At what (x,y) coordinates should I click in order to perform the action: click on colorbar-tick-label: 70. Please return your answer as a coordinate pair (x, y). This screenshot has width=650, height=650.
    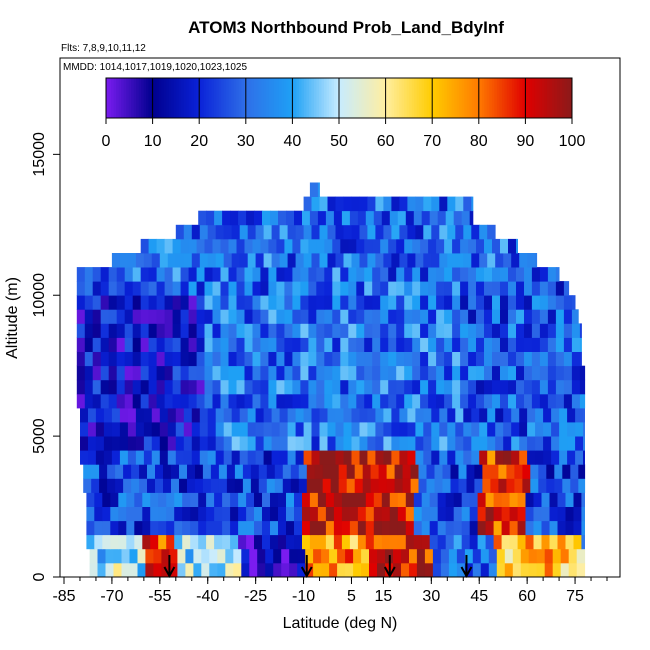
    Looking at the image, I should click on (432, 141).